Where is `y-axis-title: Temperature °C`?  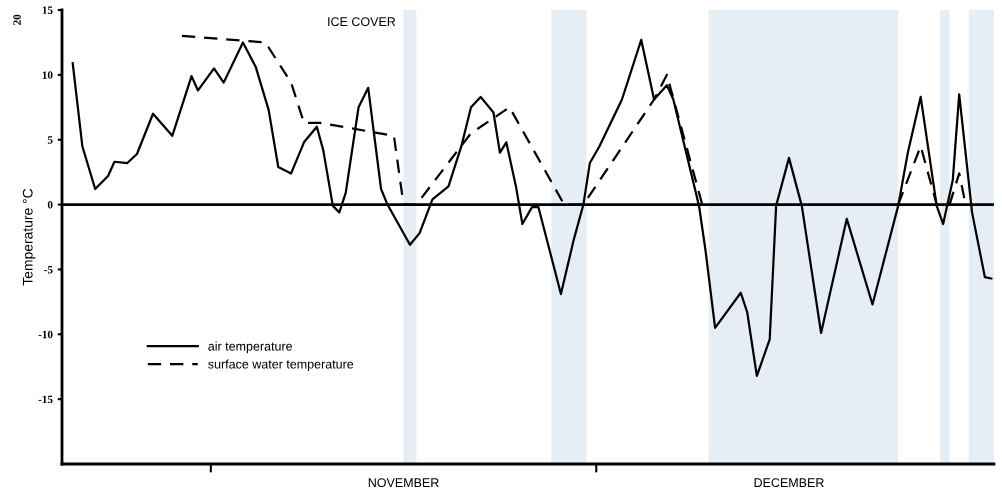
y-axis-title: Temperature °C is located at coordinates (29, 237).